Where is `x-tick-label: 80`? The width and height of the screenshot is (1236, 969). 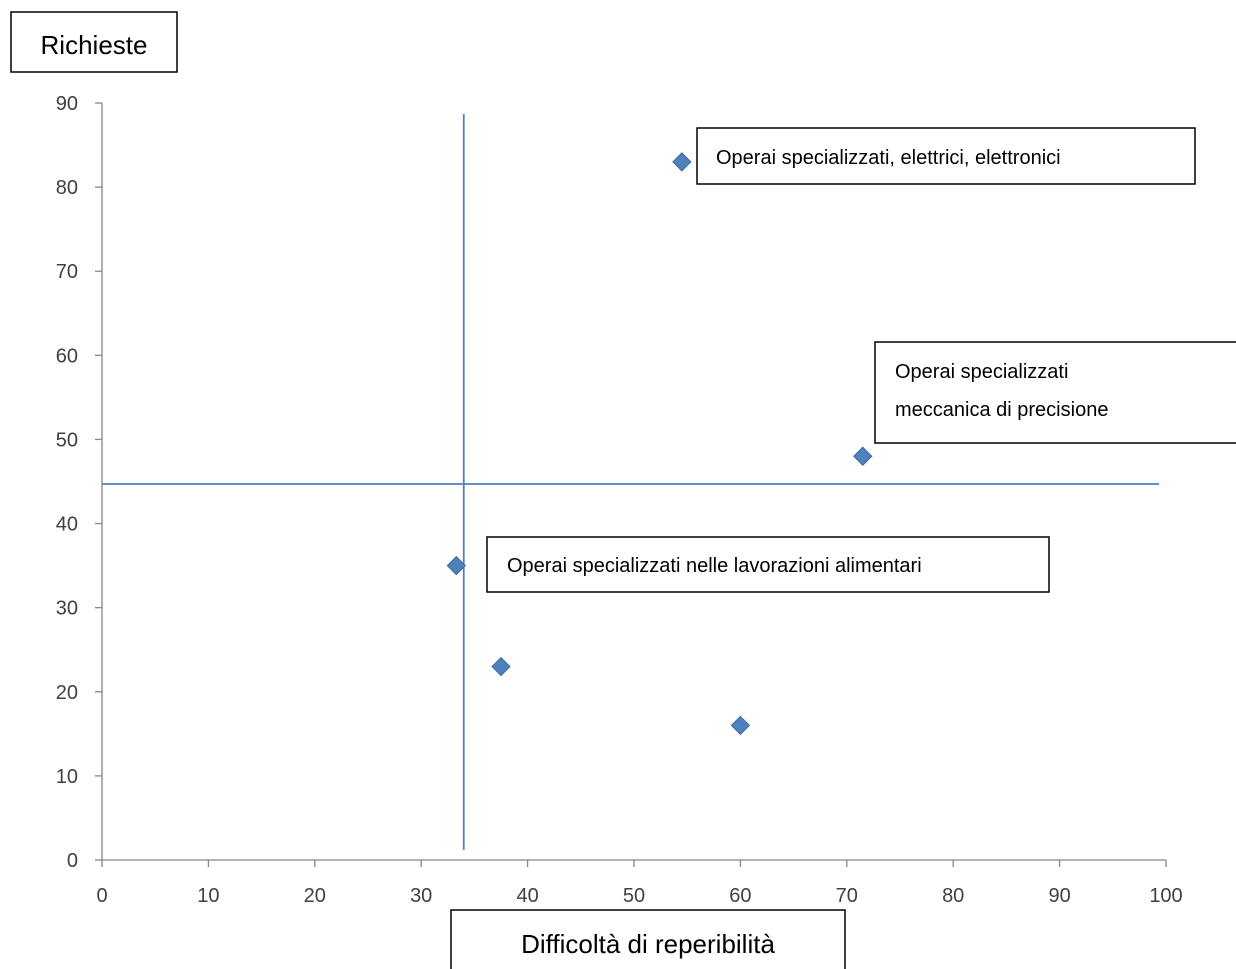
x-tick-label: 80 is located at coordinates (953, 896).